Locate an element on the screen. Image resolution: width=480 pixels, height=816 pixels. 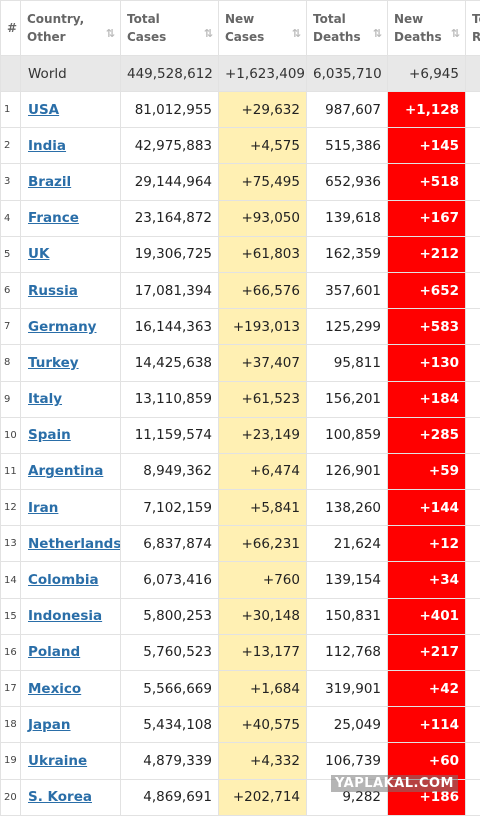
value-cell: +144 is located at coordinates (427, 508).